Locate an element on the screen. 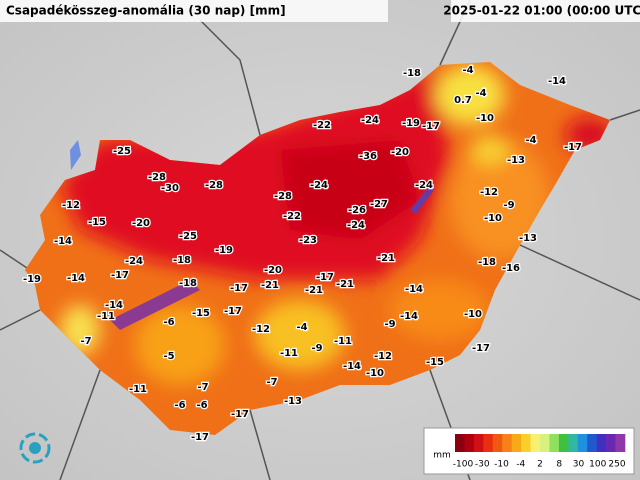  legend-tick-label: 30 is located at coordinates (579, 465).